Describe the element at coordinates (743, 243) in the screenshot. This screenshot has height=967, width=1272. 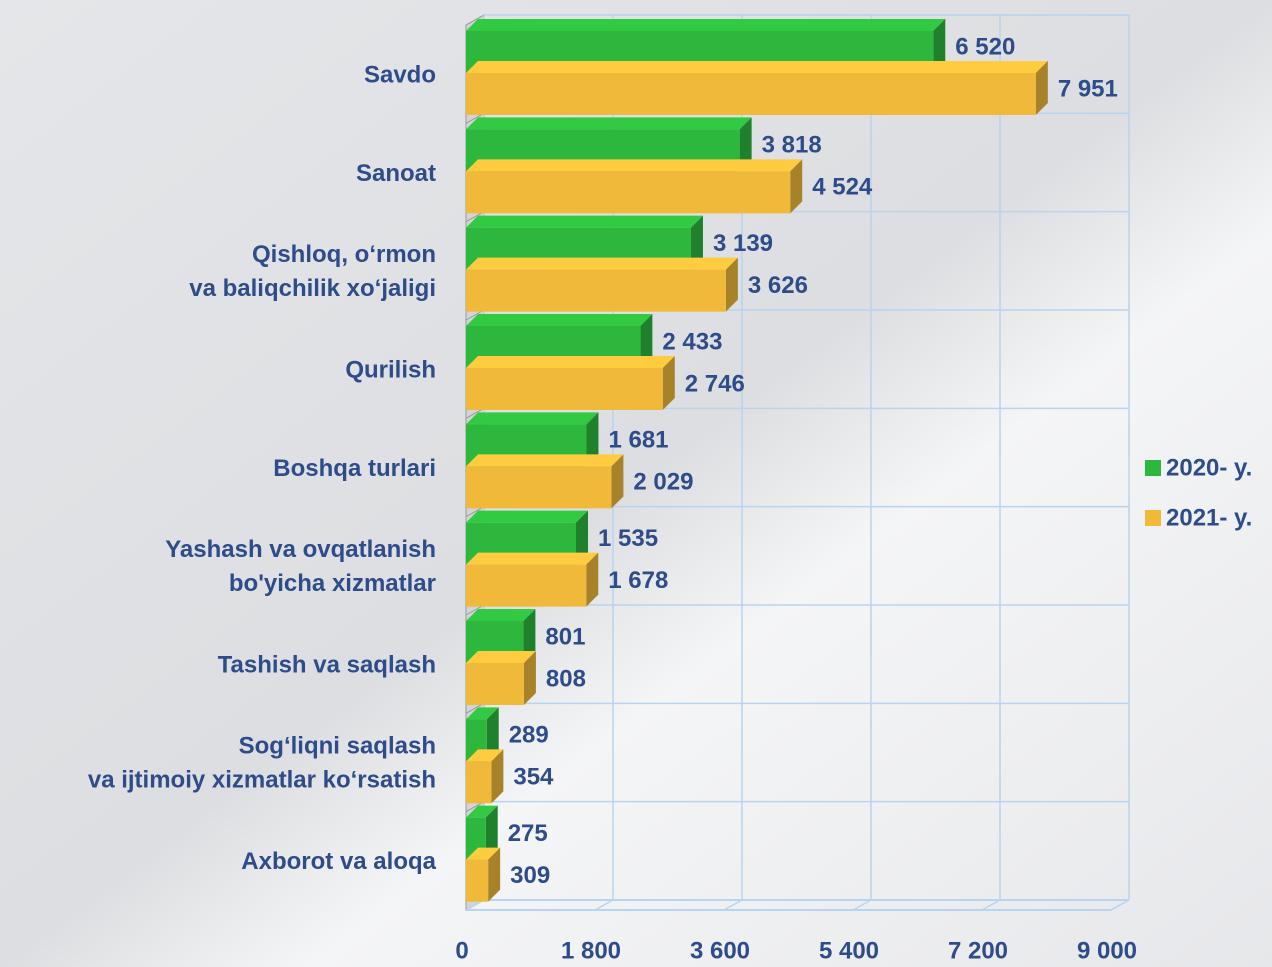
I see `value-label: 3 139` at that location.